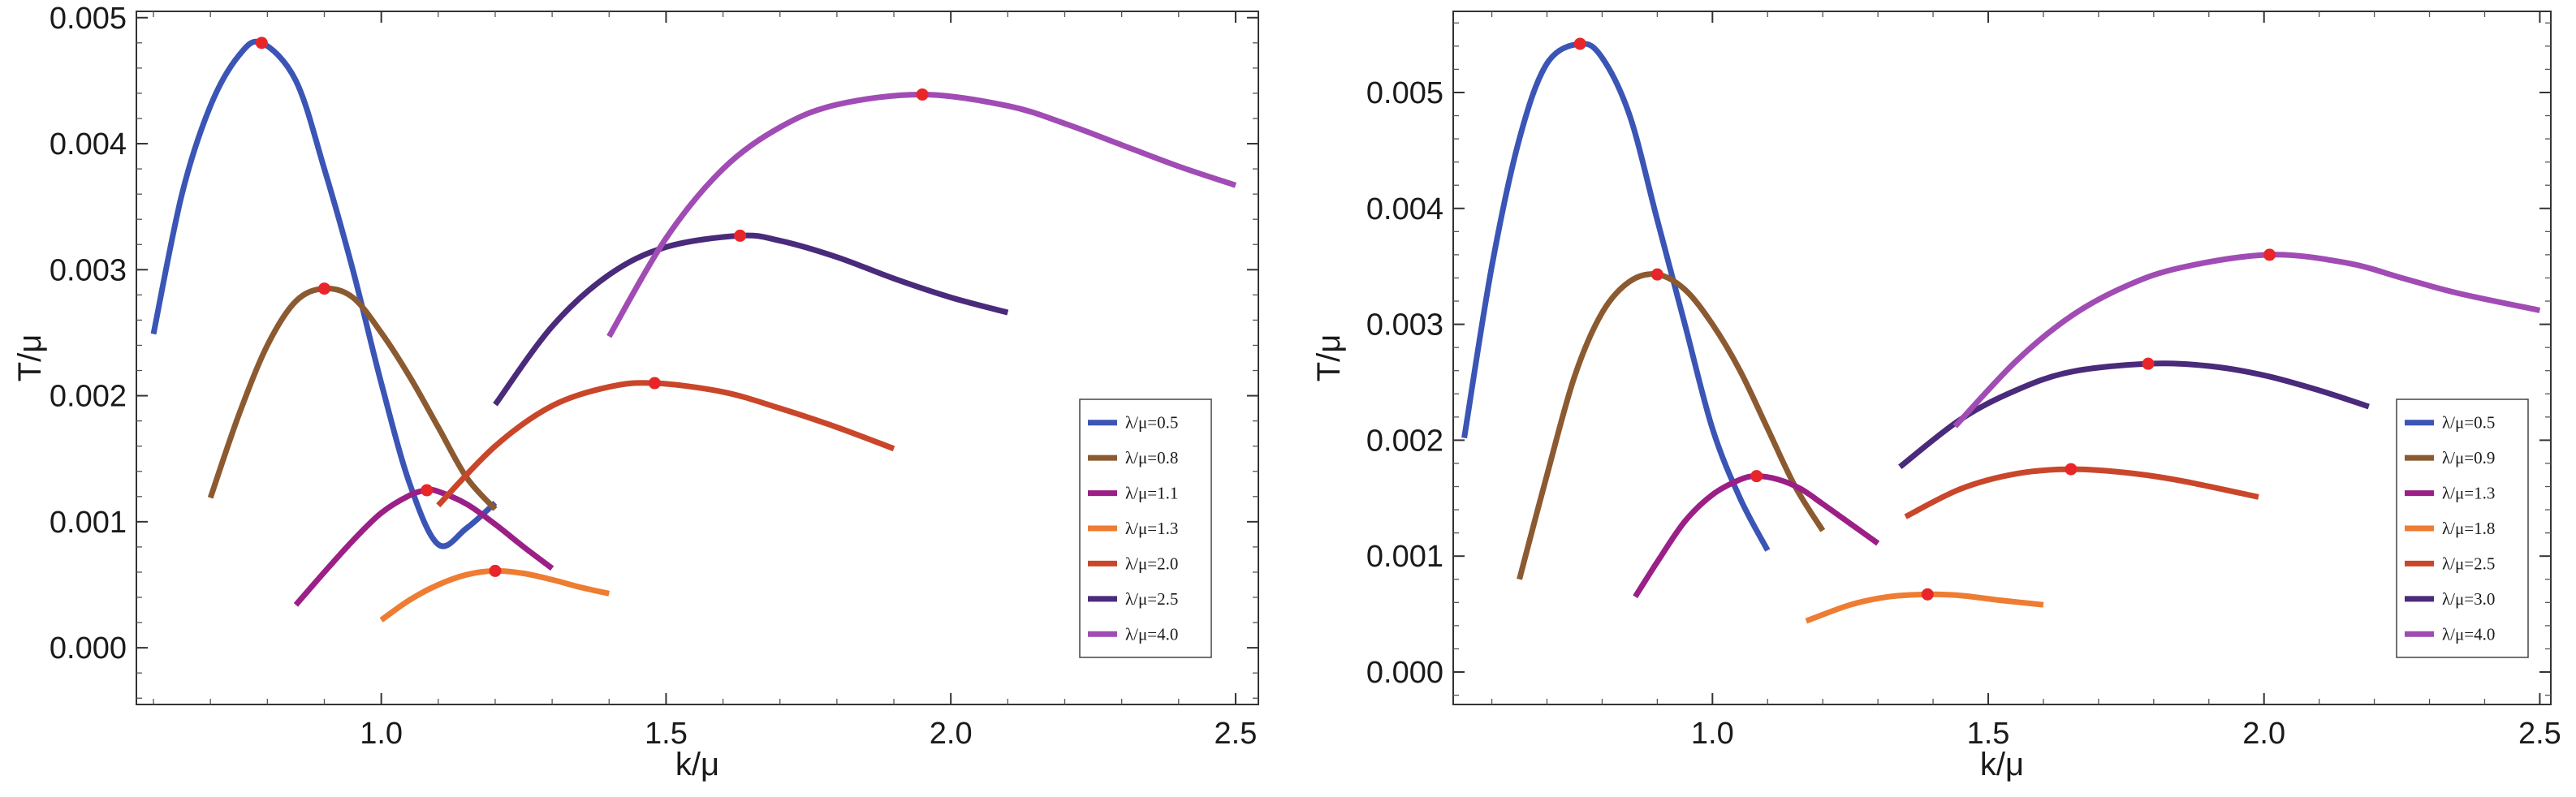 Image resolution: width=2576 pixels, height=797 pixels. I want to click on legend-label: λ/μ=0.8, so click(1151, 457).